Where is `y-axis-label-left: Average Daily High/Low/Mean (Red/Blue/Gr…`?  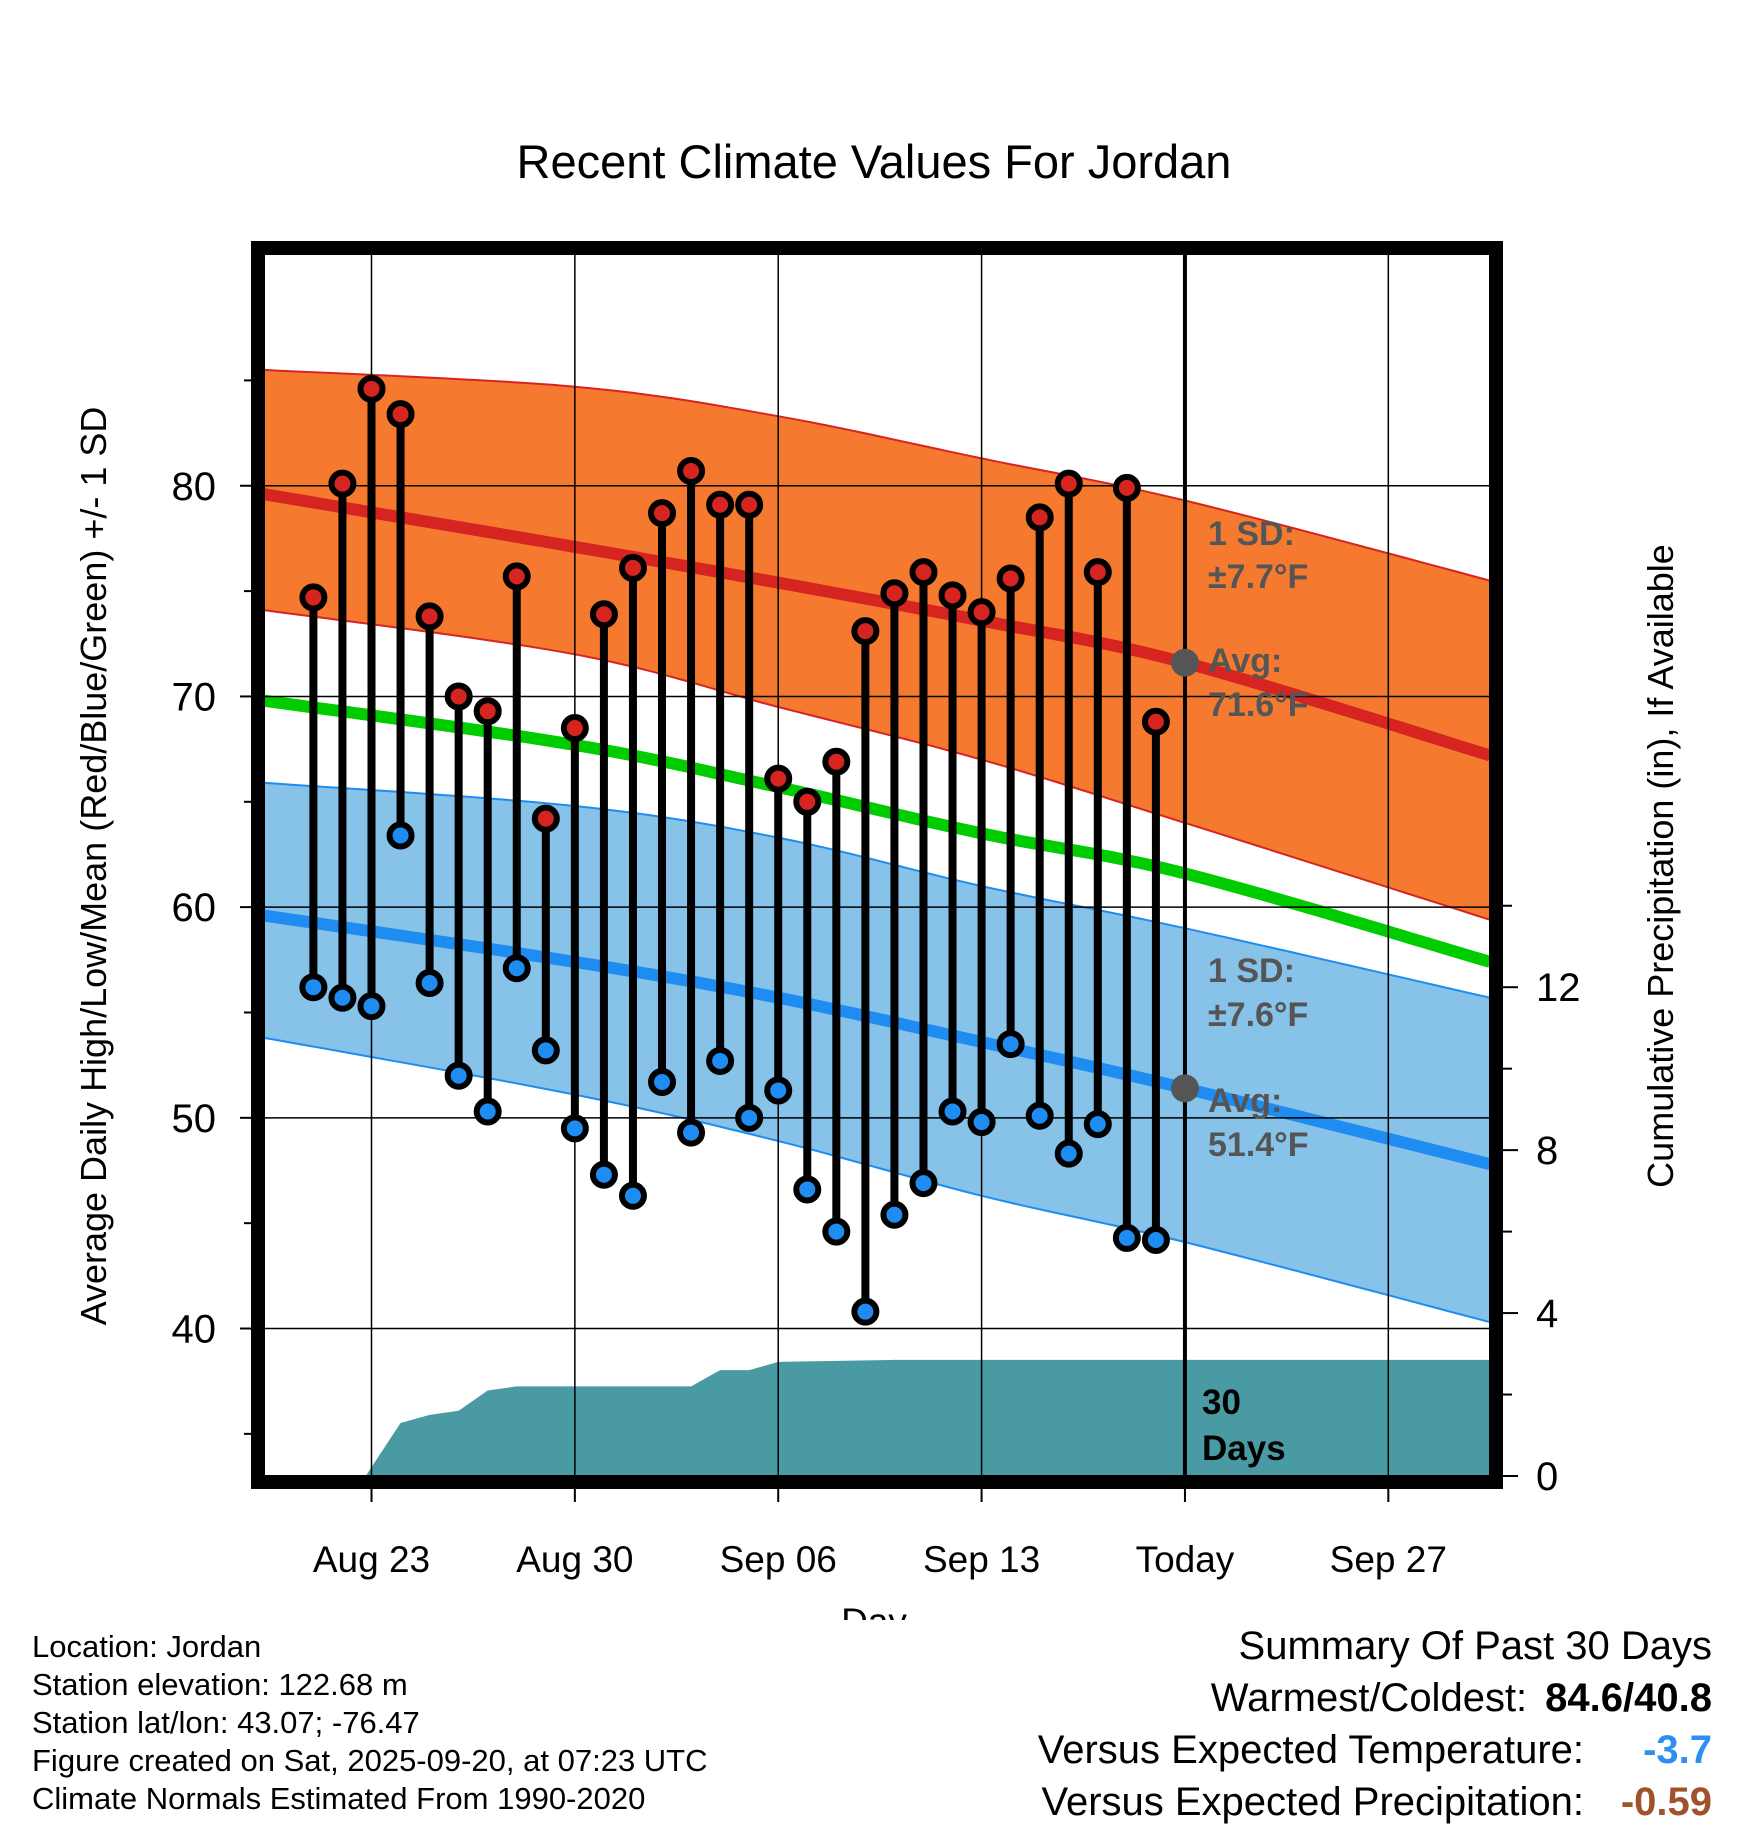 y-axis-label-left: Average Daily High/Low/Mean (Red/Blue/Gr… is located at coordinates (93, 866).